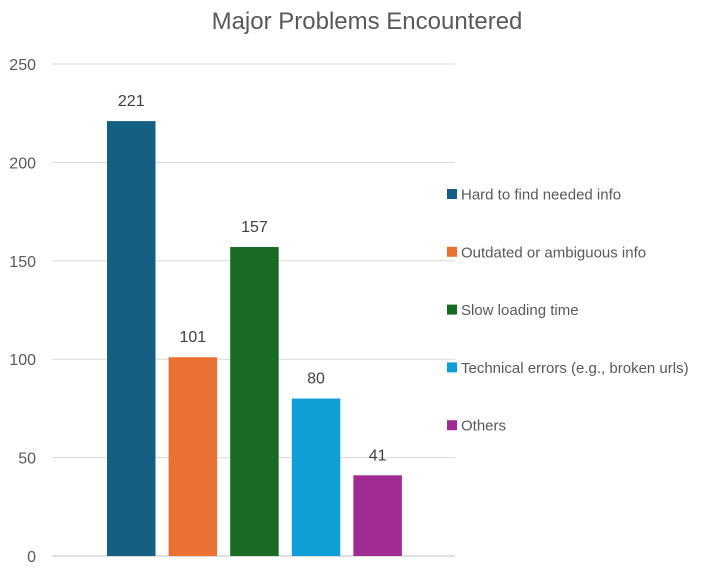 This screenshot has width=727, height=577. I want to click on data-label: 157, so click(254, 227).